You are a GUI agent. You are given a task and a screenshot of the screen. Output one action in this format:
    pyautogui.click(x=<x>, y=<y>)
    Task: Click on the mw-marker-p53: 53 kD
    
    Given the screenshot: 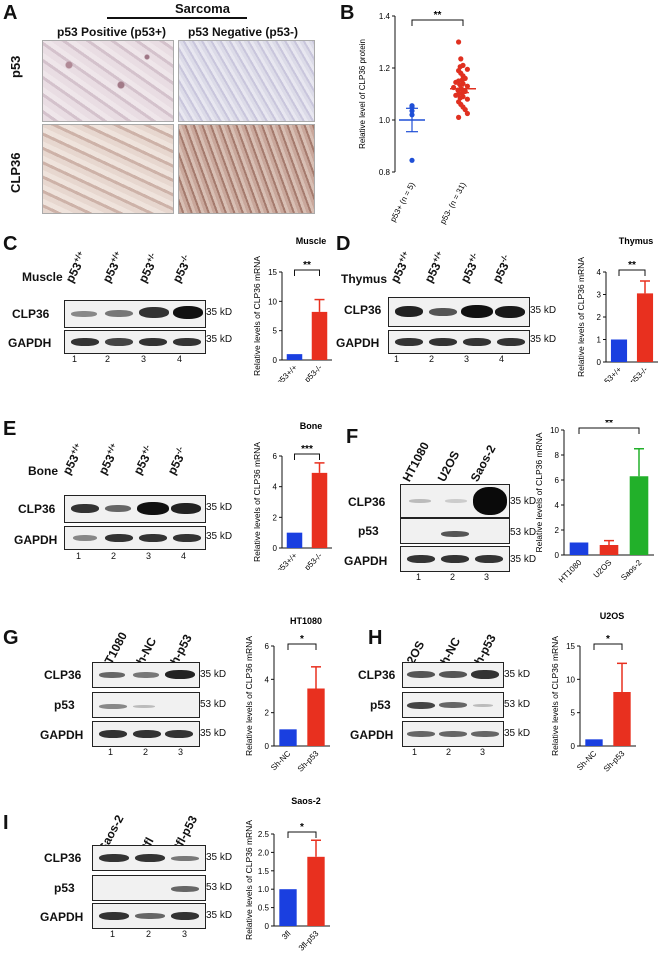 What is the action you would take?
    pyautogui.click(x=517, y=704)
    